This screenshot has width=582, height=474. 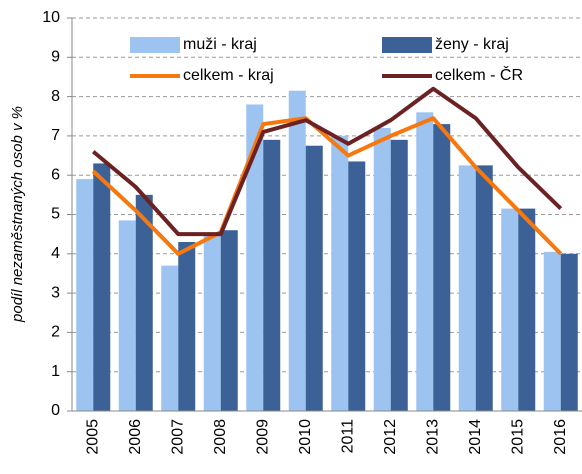 What do you see at coordinates (55, 253) in the screenshot?
I see `y-tick-label: 4` at bounding box center [55, 253].